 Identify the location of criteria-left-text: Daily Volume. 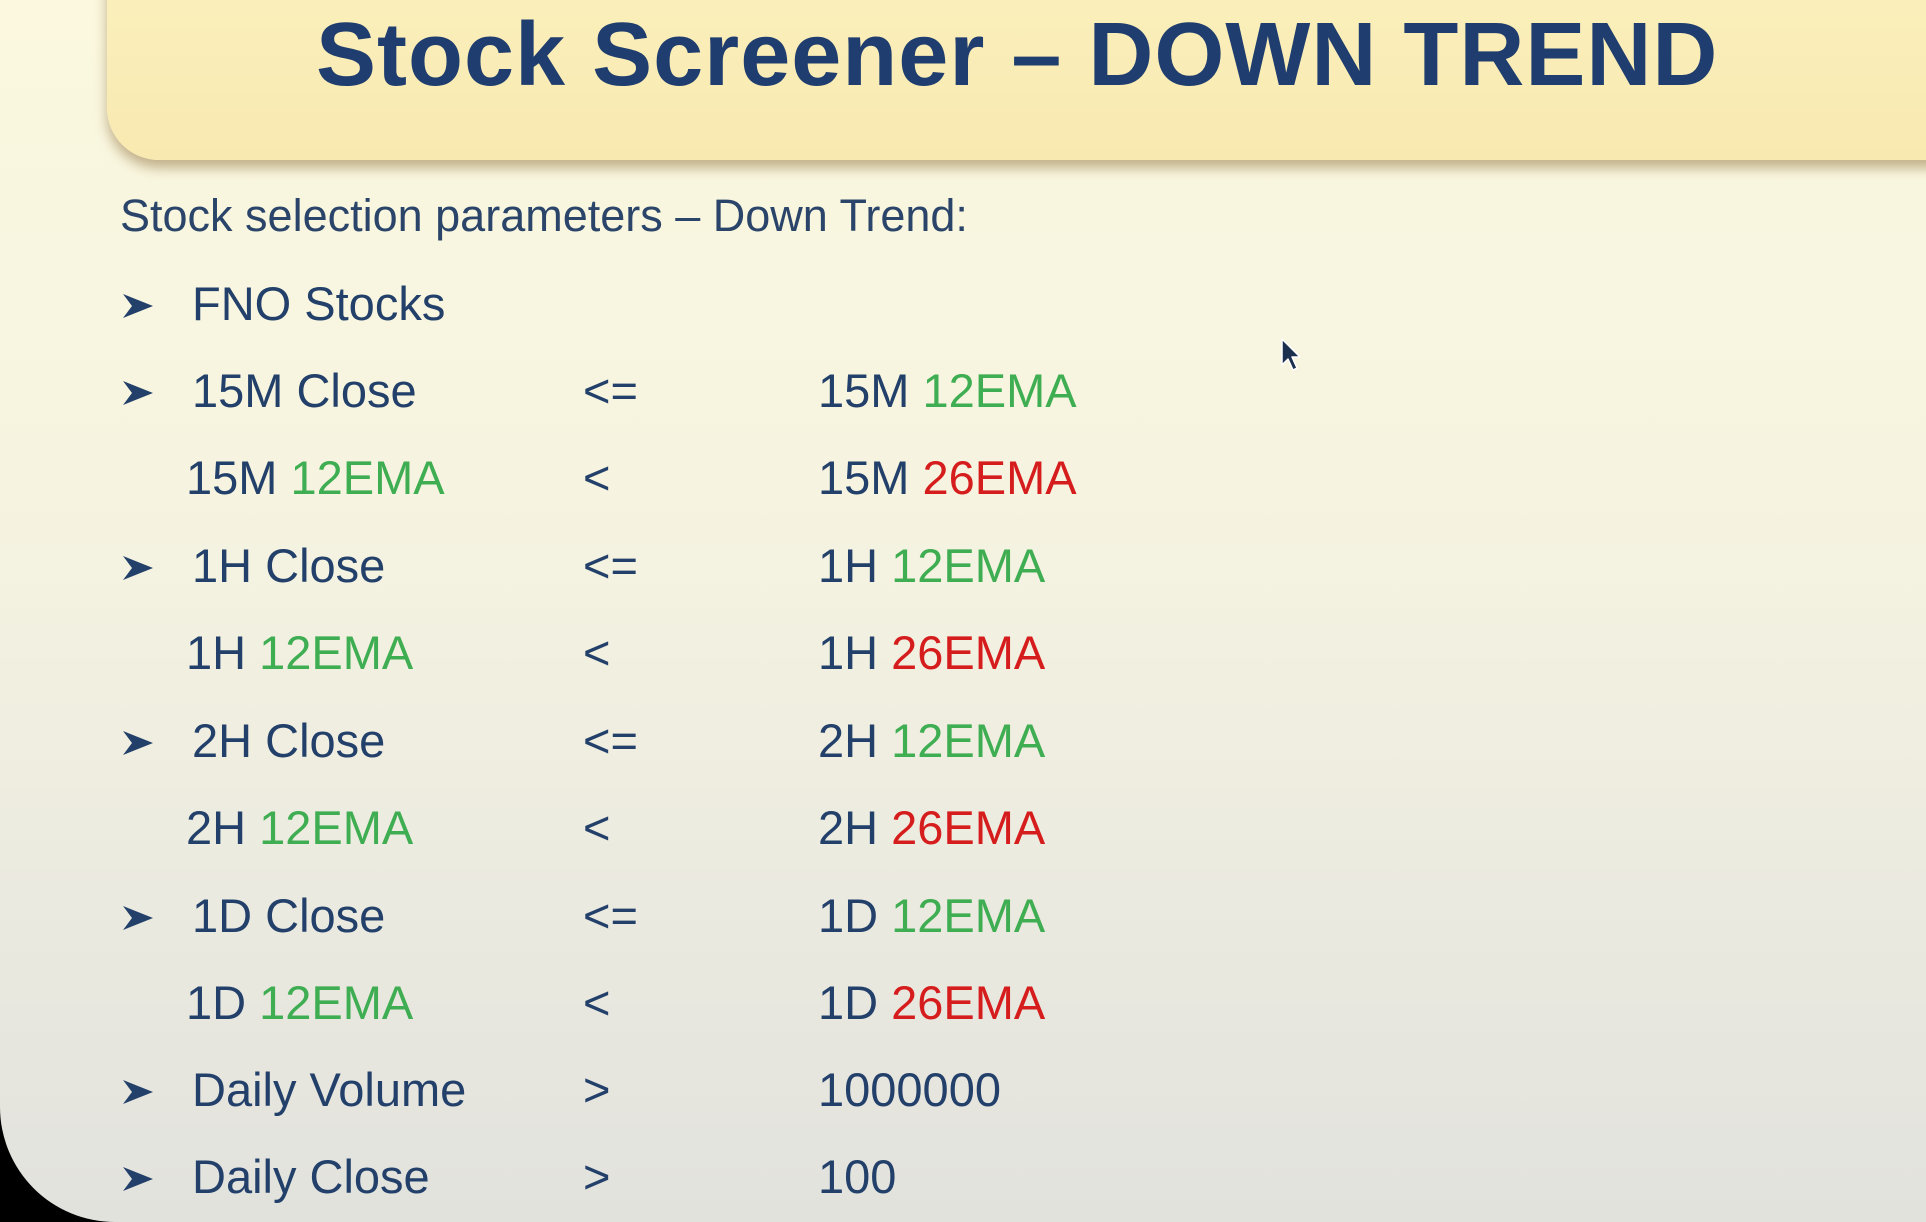
(329, 1089).